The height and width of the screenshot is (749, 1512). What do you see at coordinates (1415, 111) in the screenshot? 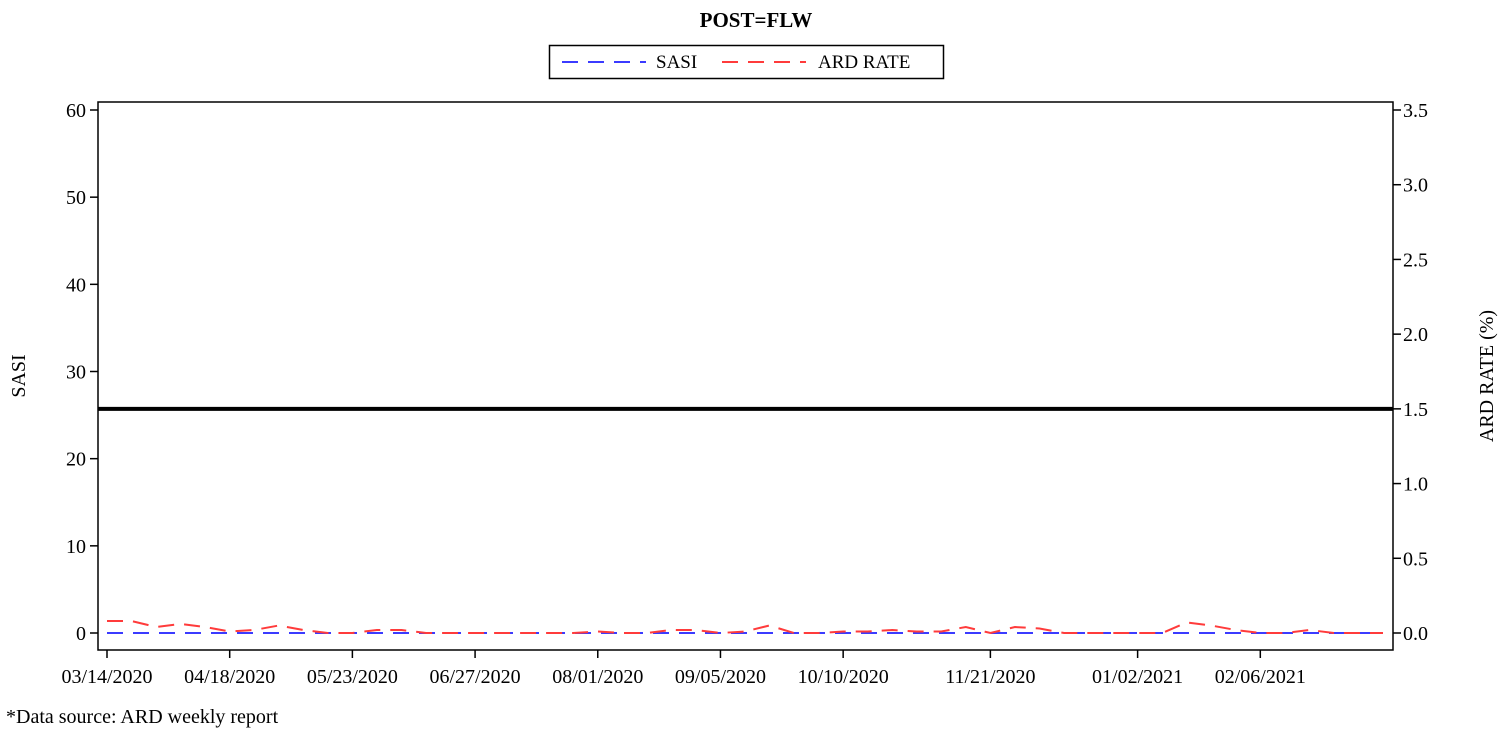
I see `y2-tick-label: 3.5` at bounding box center [1415, 111].